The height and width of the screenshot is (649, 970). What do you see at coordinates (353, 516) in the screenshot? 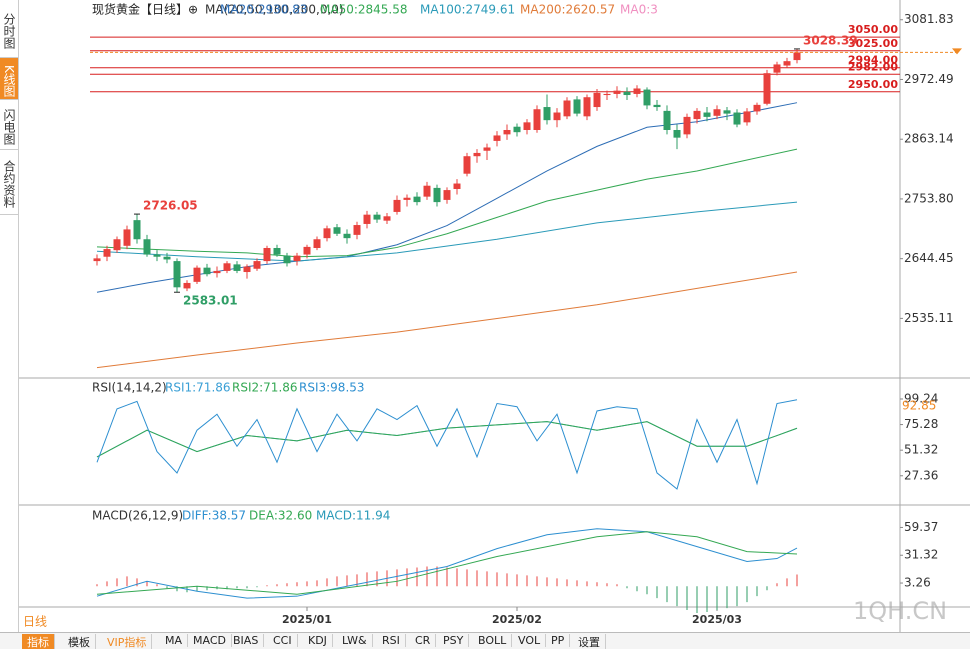
I see `macd-legend: MACD:11.94` at bounding box center [353, 516].